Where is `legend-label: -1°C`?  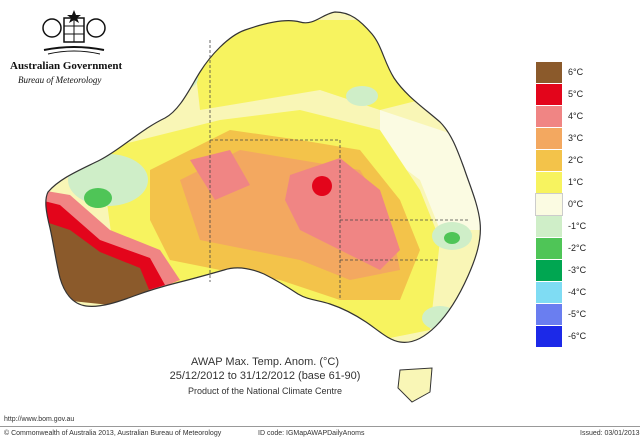 legend-label: -1°C is located at coordinates (577, 226).